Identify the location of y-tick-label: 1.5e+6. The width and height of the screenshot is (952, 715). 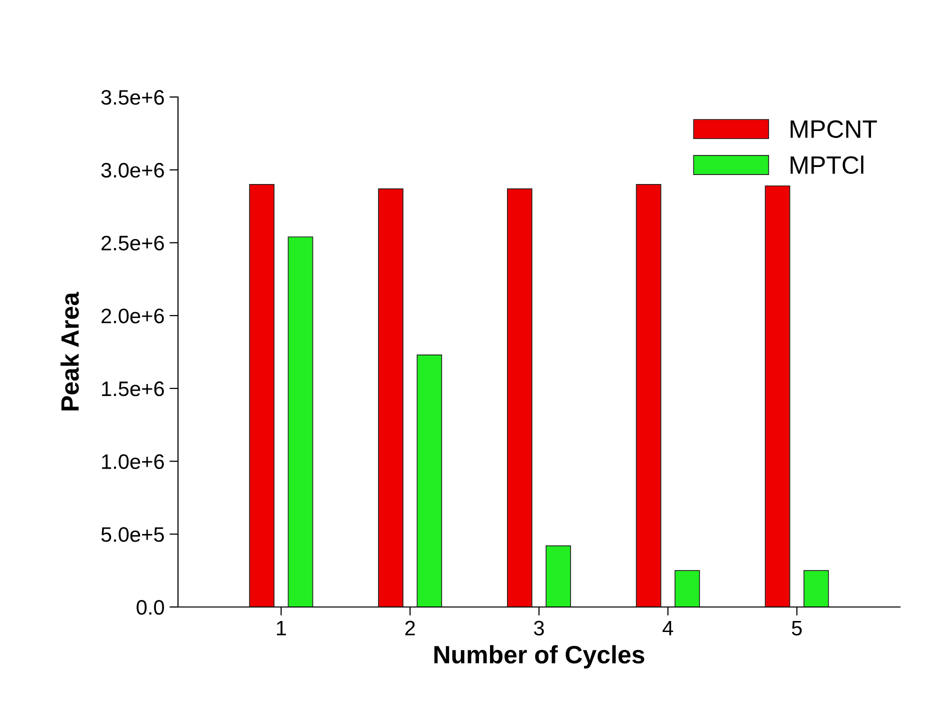
(133, 388).